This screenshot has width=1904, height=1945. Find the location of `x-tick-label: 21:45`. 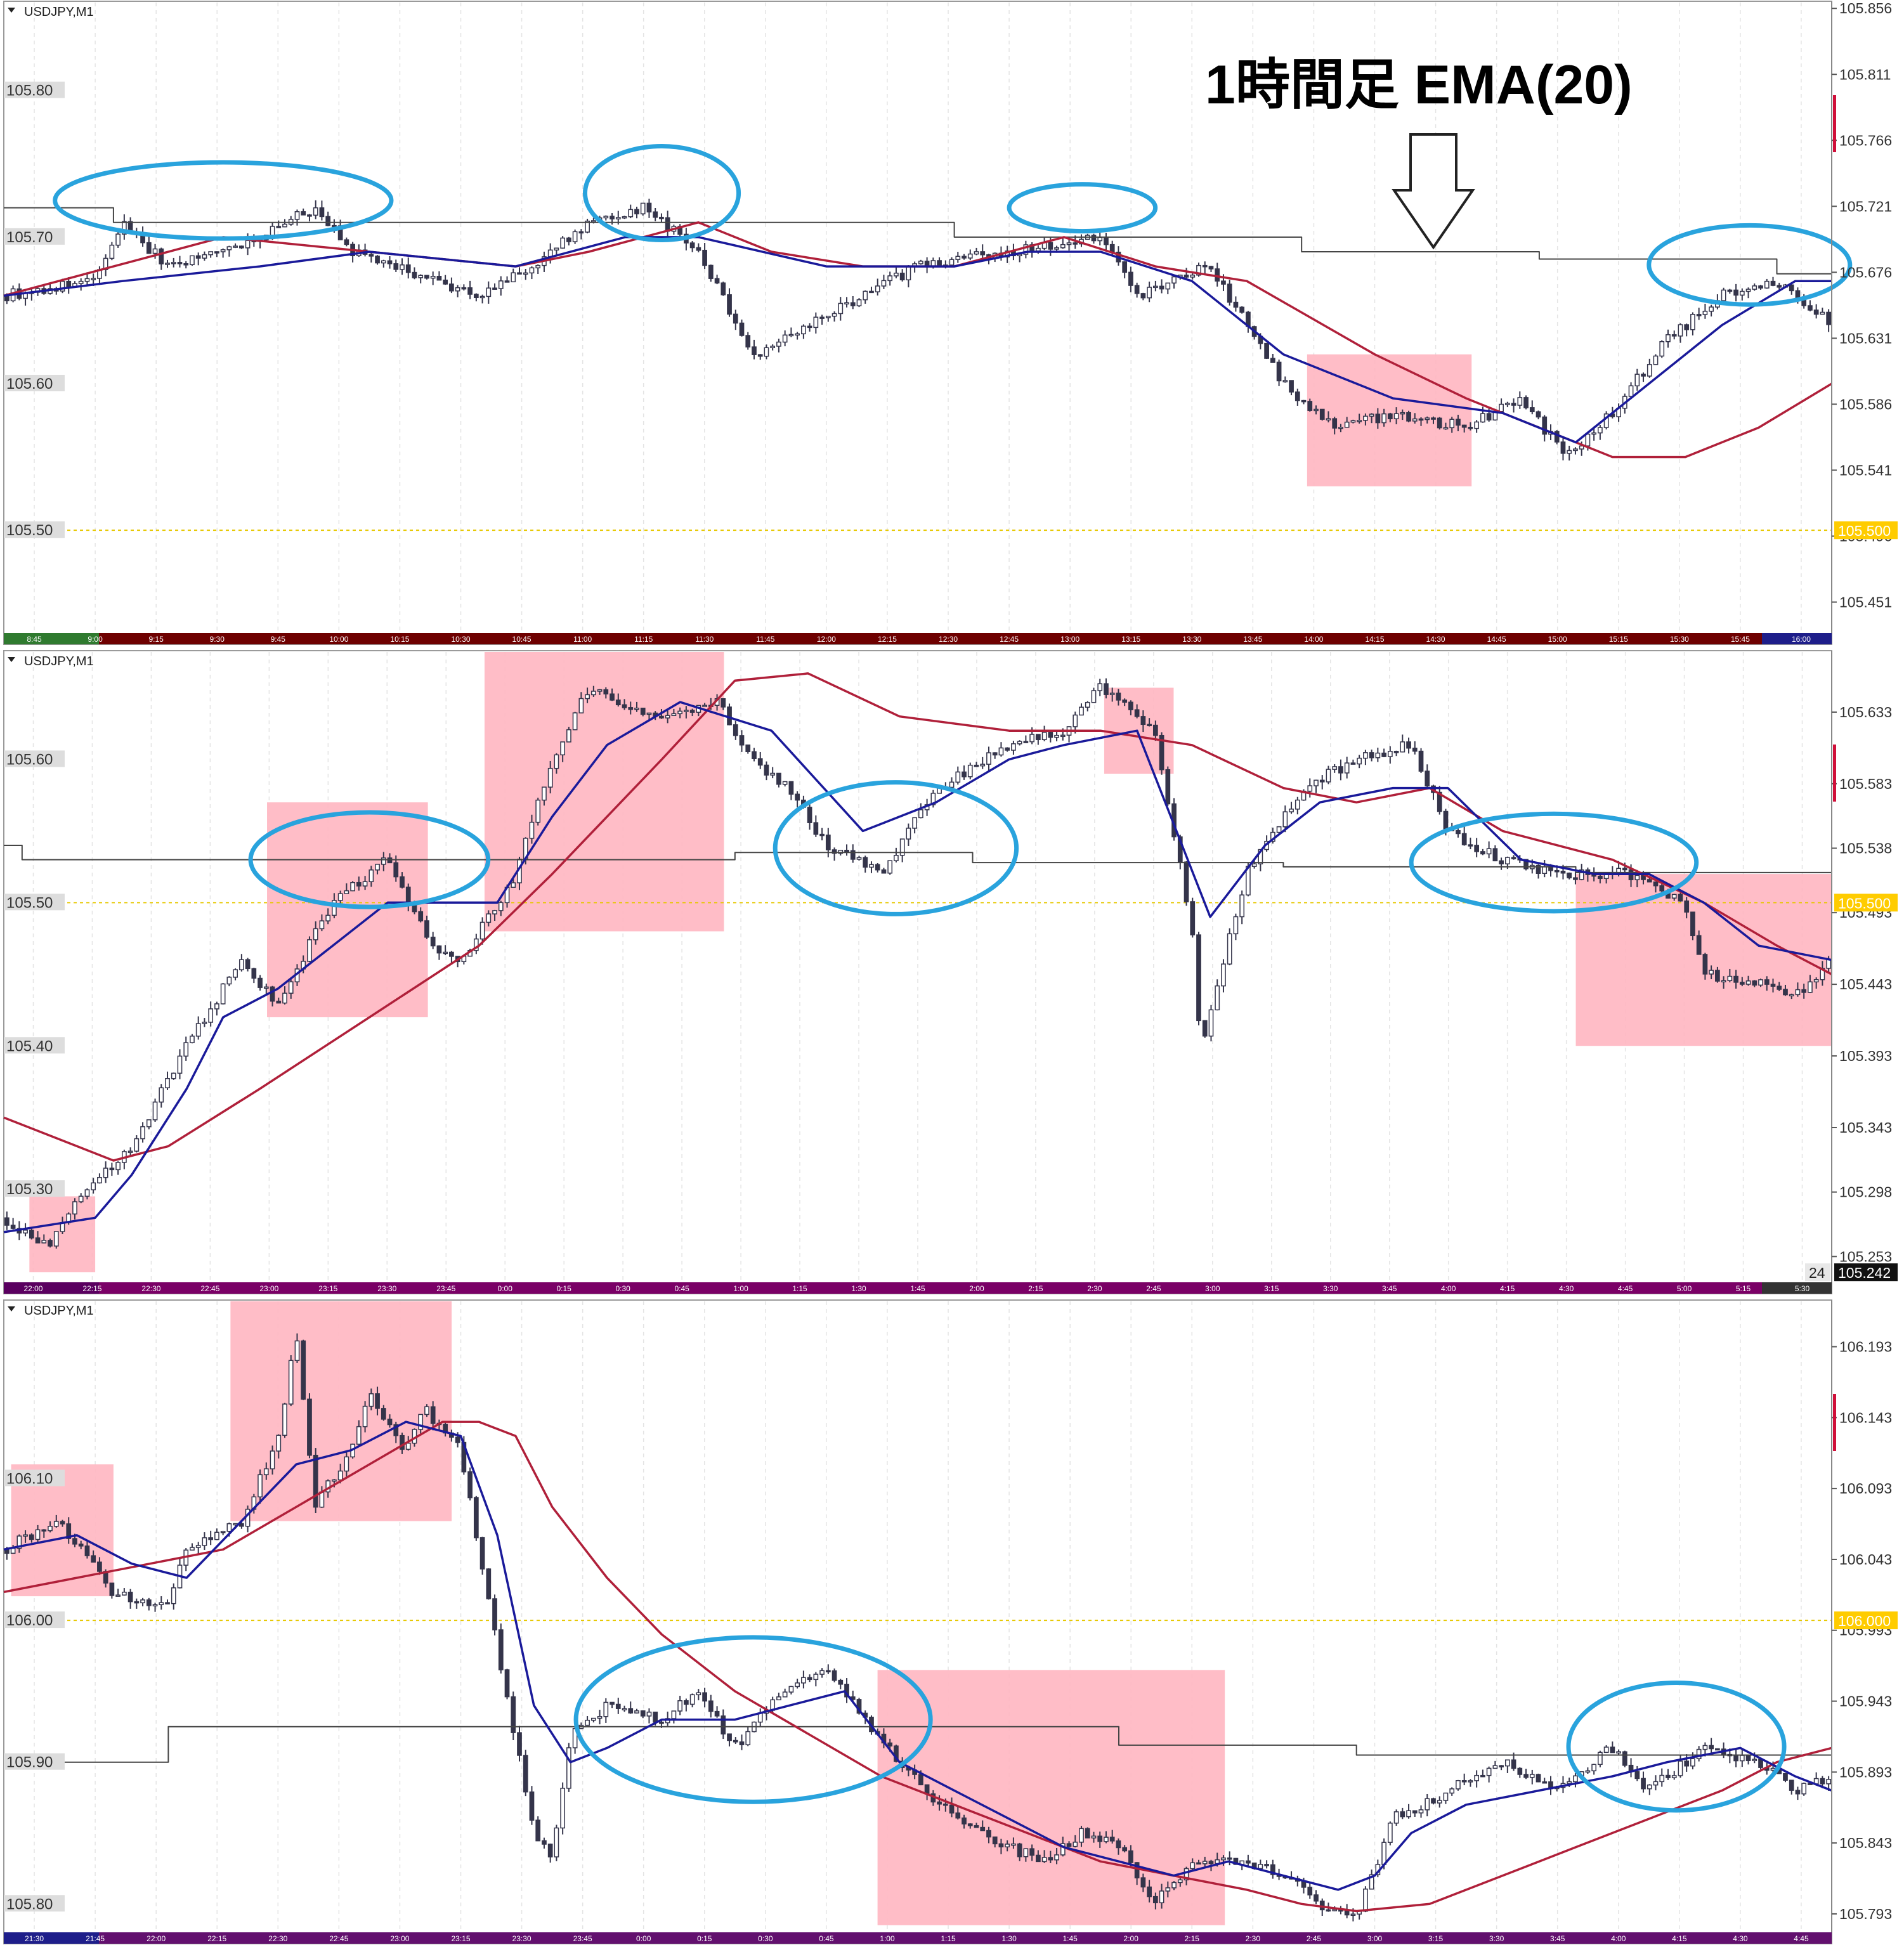

x-tick-label: 21:45 is located at coordinates (95, 1938).